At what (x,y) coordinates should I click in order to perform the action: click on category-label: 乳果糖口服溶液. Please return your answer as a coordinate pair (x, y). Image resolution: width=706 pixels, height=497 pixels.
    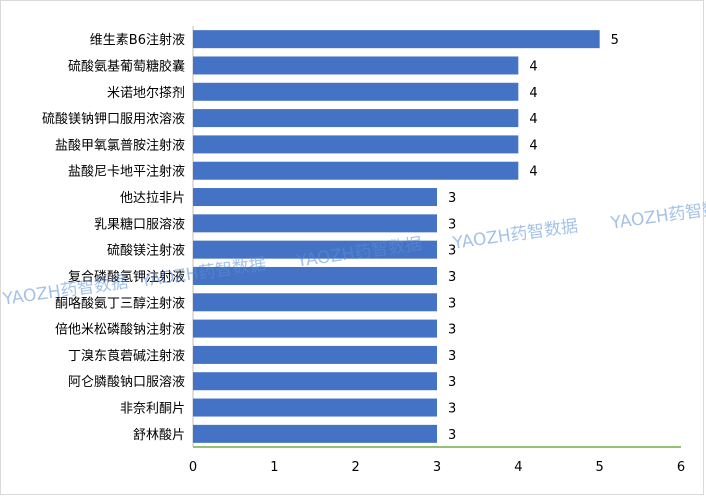
    Looking at the image, I should click on (139, 224).